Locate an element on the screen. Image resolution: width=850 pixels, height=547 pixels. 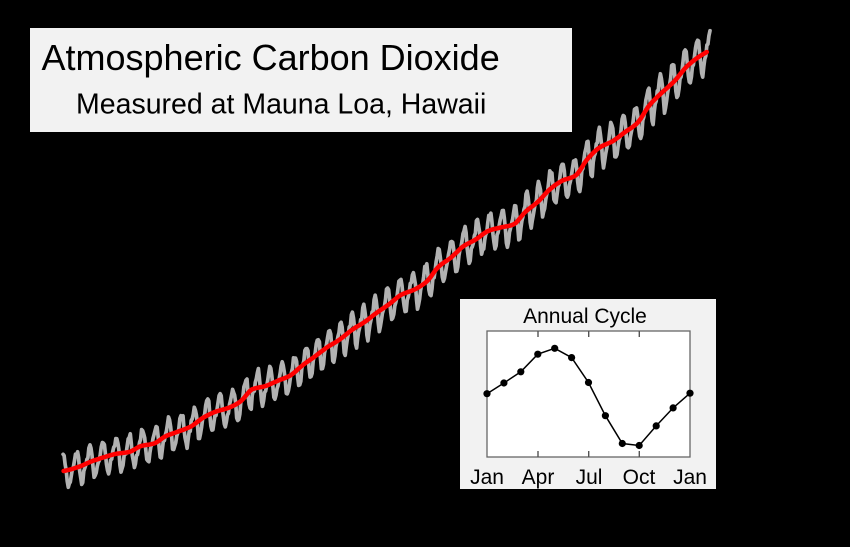
svg-text: Apr is located at coordinates (538, 477).